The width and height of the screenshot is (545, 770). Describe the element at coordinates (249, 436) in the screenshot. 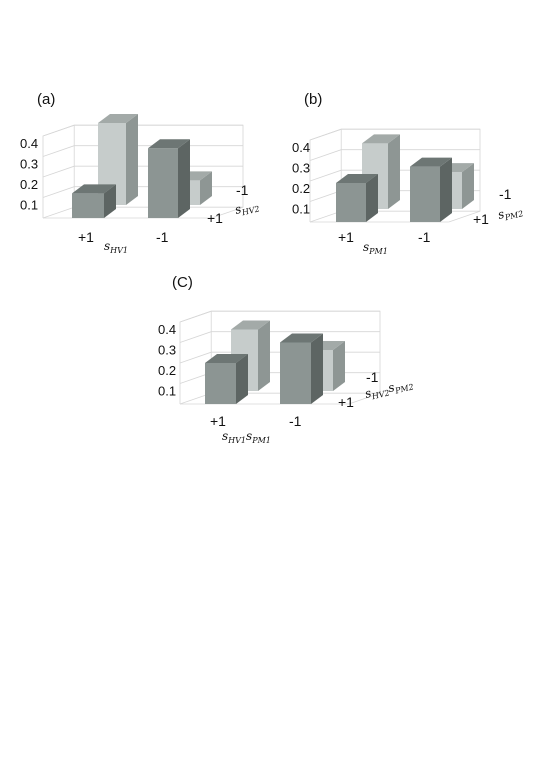

I see `x-axis-label-base2: s` at that location.